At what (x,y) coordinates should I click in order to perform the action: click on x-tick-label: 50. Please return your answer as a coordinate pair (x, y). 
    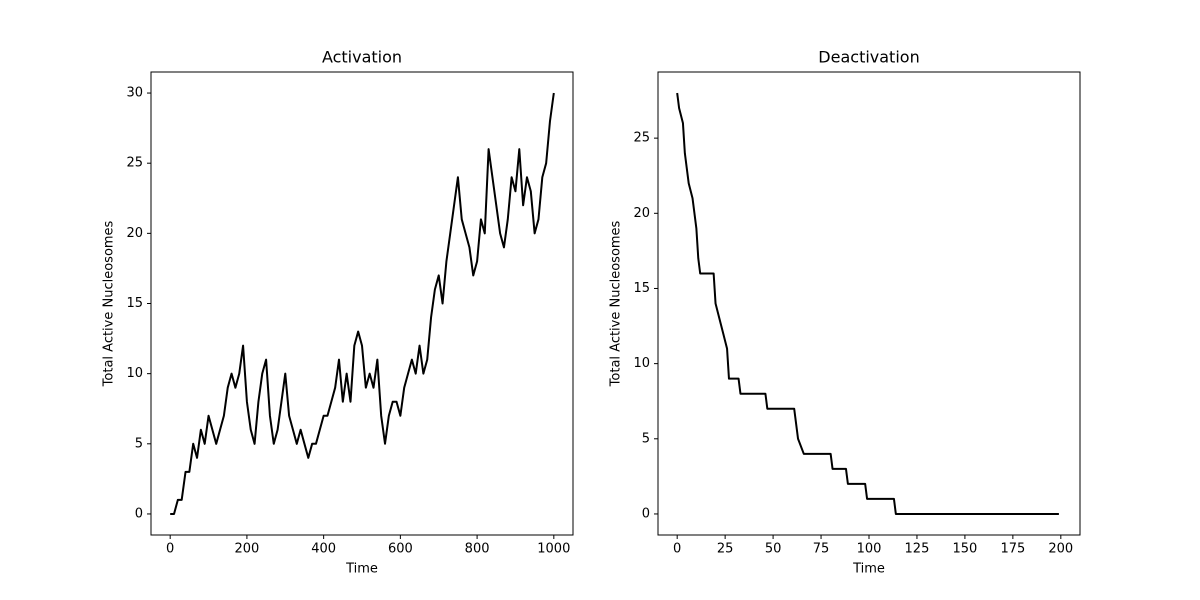
    Looking at the image, I should click on (773, 549).